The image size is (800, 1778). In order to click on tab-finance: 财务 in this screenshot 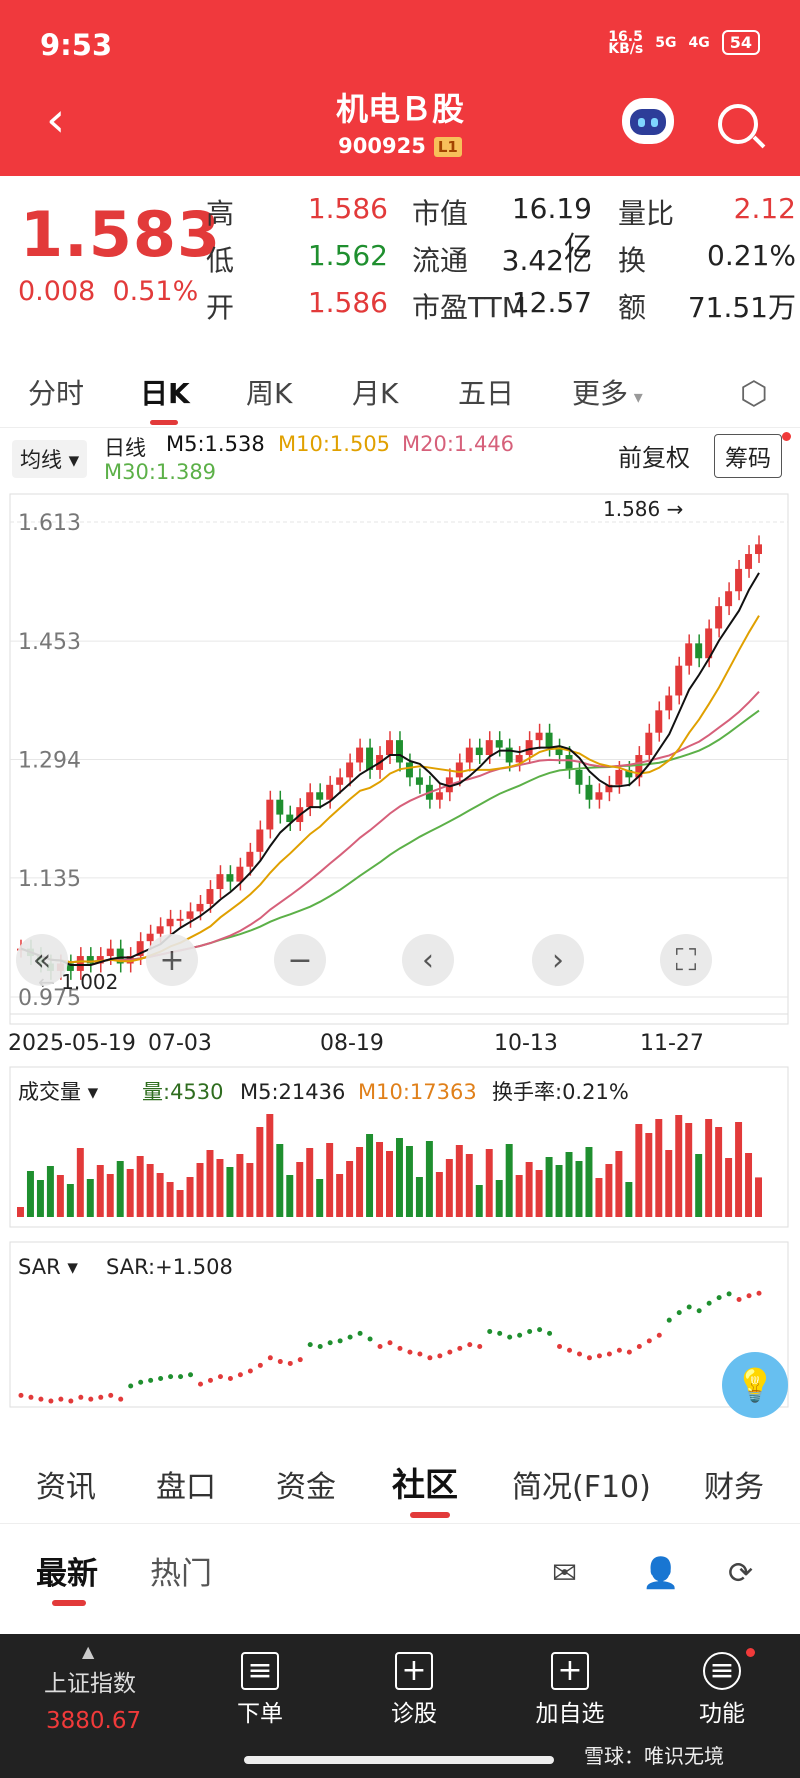, I will do `click(734, 1487)`.